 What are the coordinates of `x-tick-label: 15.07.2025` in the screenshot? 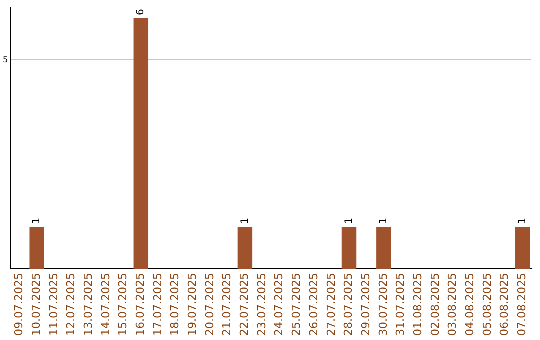 It's located at (123, 304).